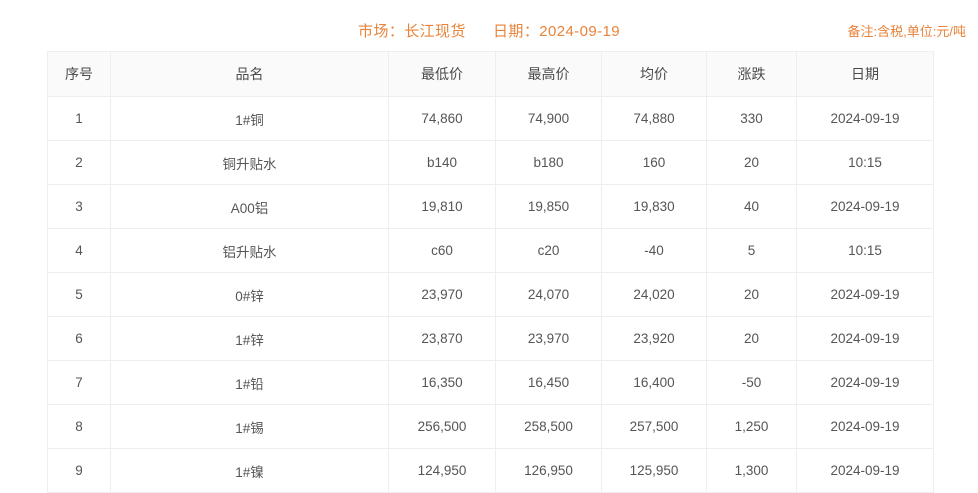 The width and height of the screenshot is (978, 493). What do you see at coordinates (249, 118) in the screenshot?
I see `cell-name: 1#铜` at bounding box center [249, 118].